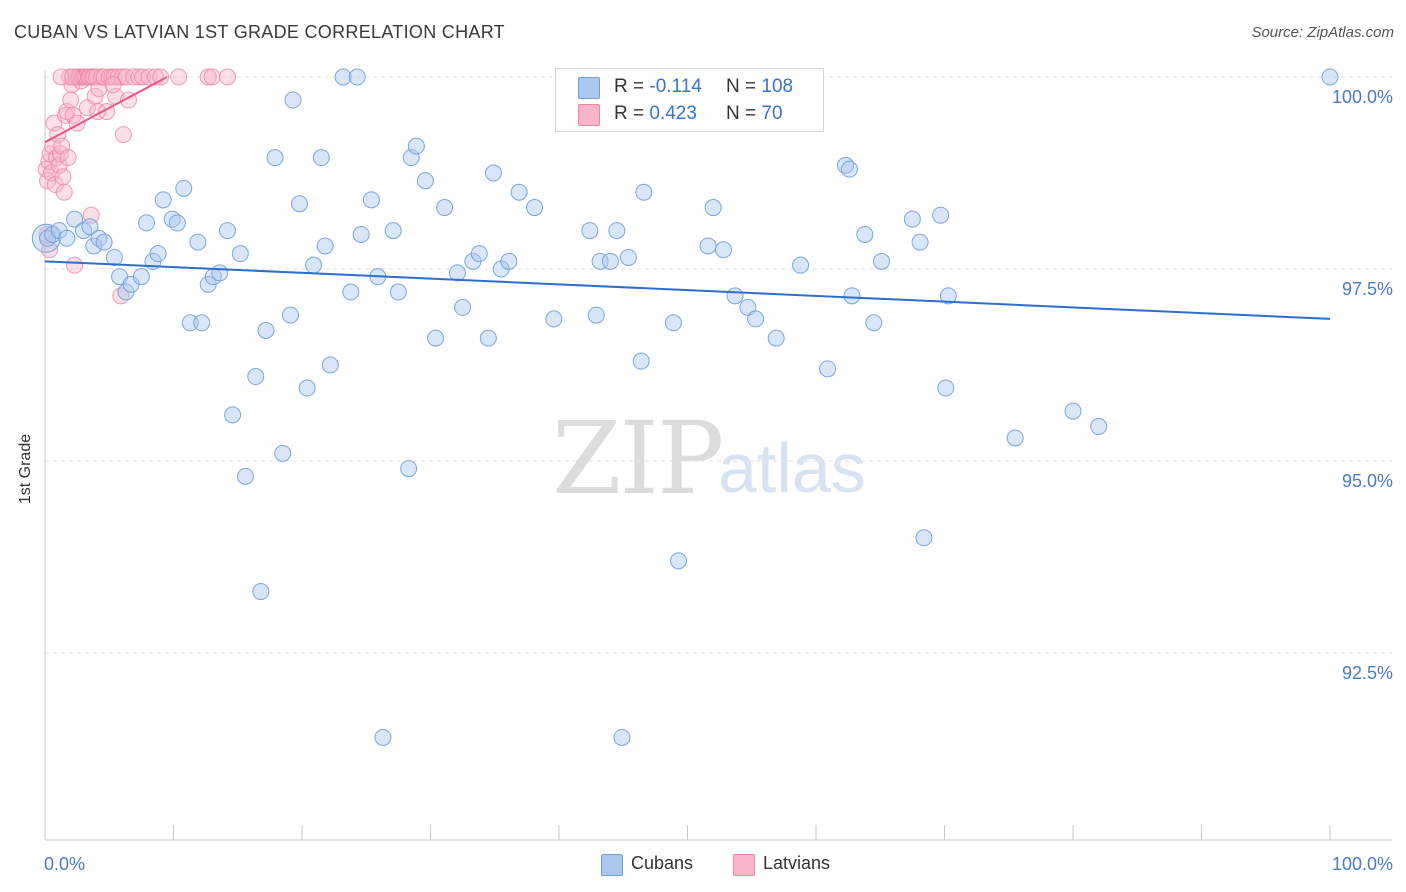 Image resolution: width=1406 pixels, height=892 pixels. I want to click on latvians-trend-line, so click(106, 110).